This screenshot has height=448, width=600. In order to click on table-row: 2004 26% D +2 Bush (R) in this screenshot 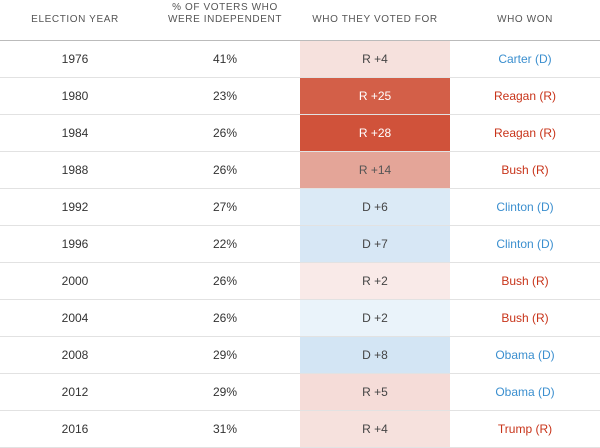, I will do `click(300, 318)`.